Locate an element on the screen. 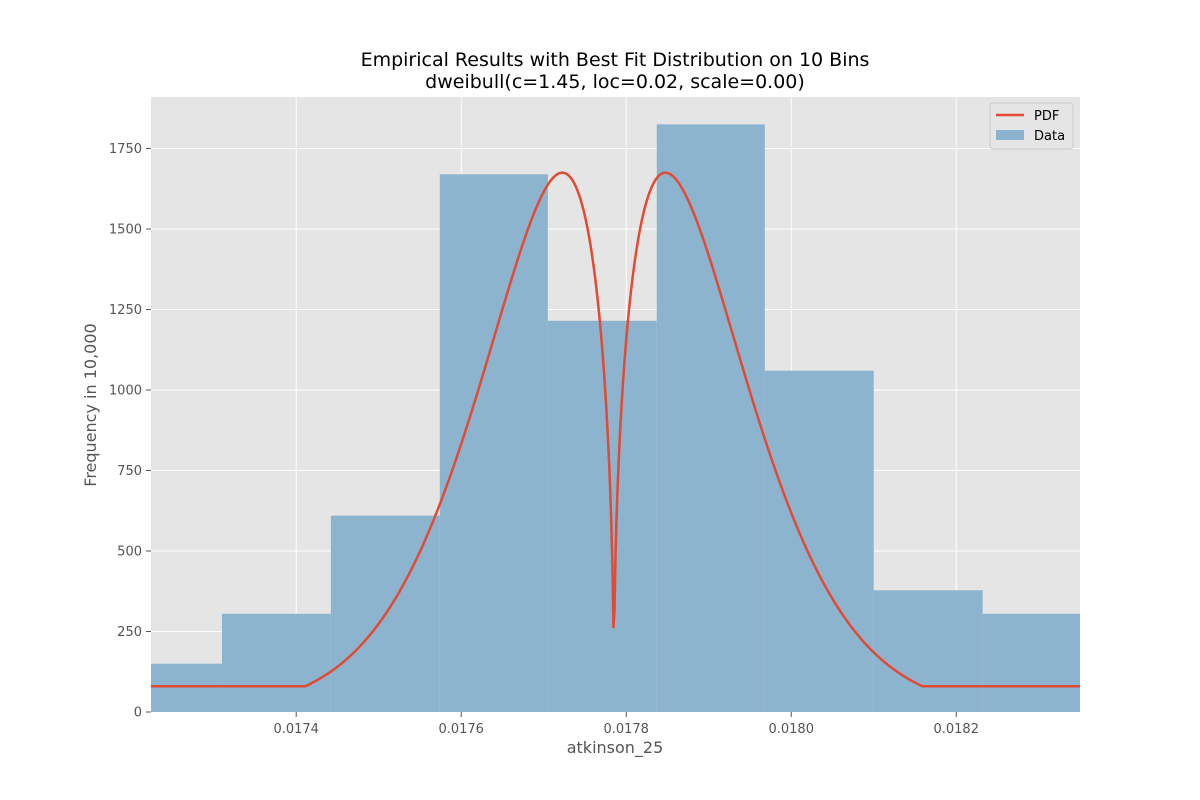 Image resolution: width=1200 pixels, height=800 pixels. x-tick-label: 0.0180 is located at coordinates (791, 729).